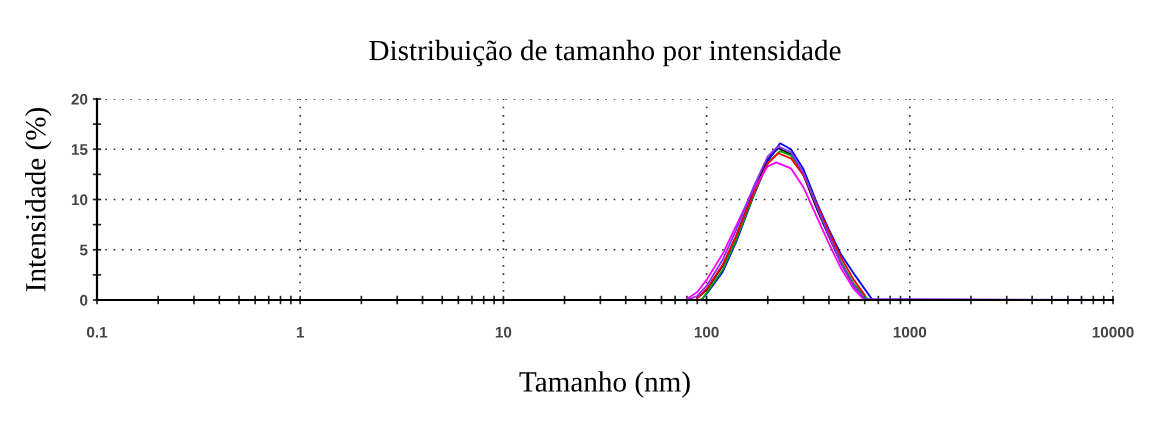 This screenshot has width=1150, height=428. What do you see at coordinates (97, 332) in the screenshot?
I see `x-tick-label: 0.1` at bounding box center [97, 332].